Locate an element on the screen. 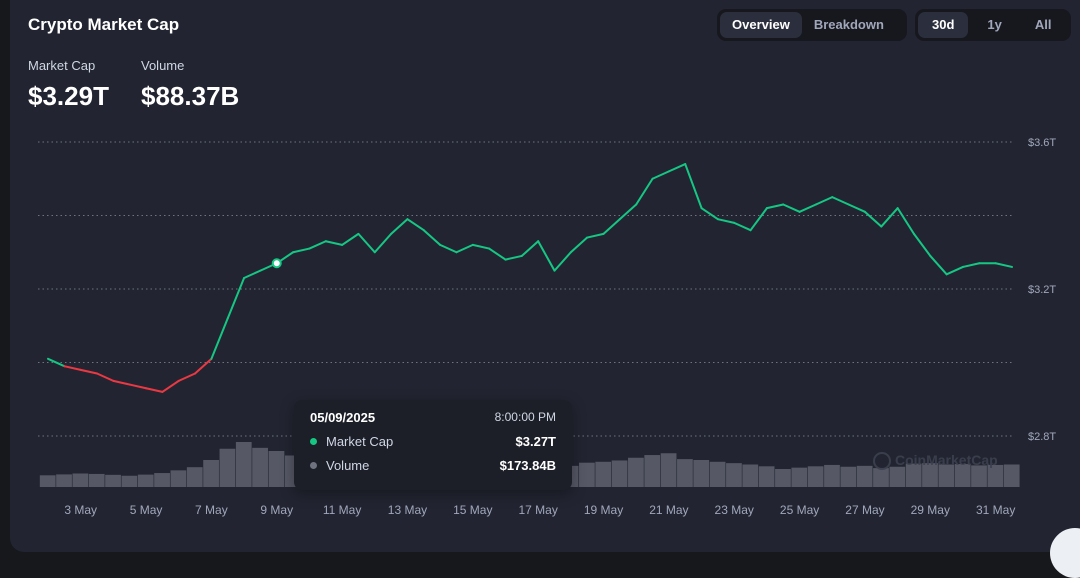 Image resolution: width=1080 pixels, height=578 pixels. x-tick-label: 13 May is located at coordinates (407, 510).